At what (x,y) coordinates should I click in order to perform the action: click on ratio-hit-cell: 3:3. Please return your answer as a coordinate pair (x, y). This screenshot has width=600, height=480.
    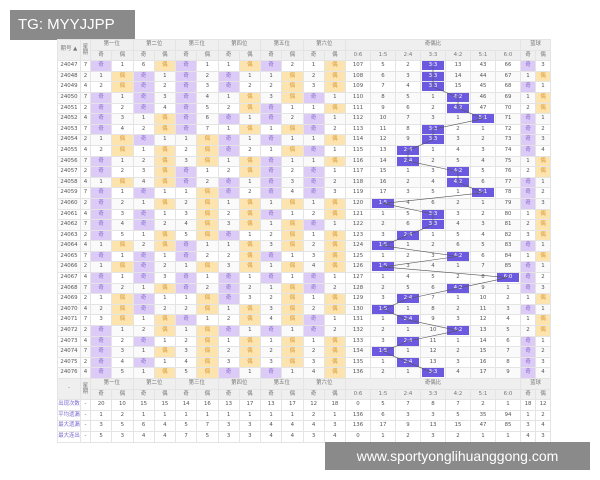
    Looking at the image, I should click on (433, 225).